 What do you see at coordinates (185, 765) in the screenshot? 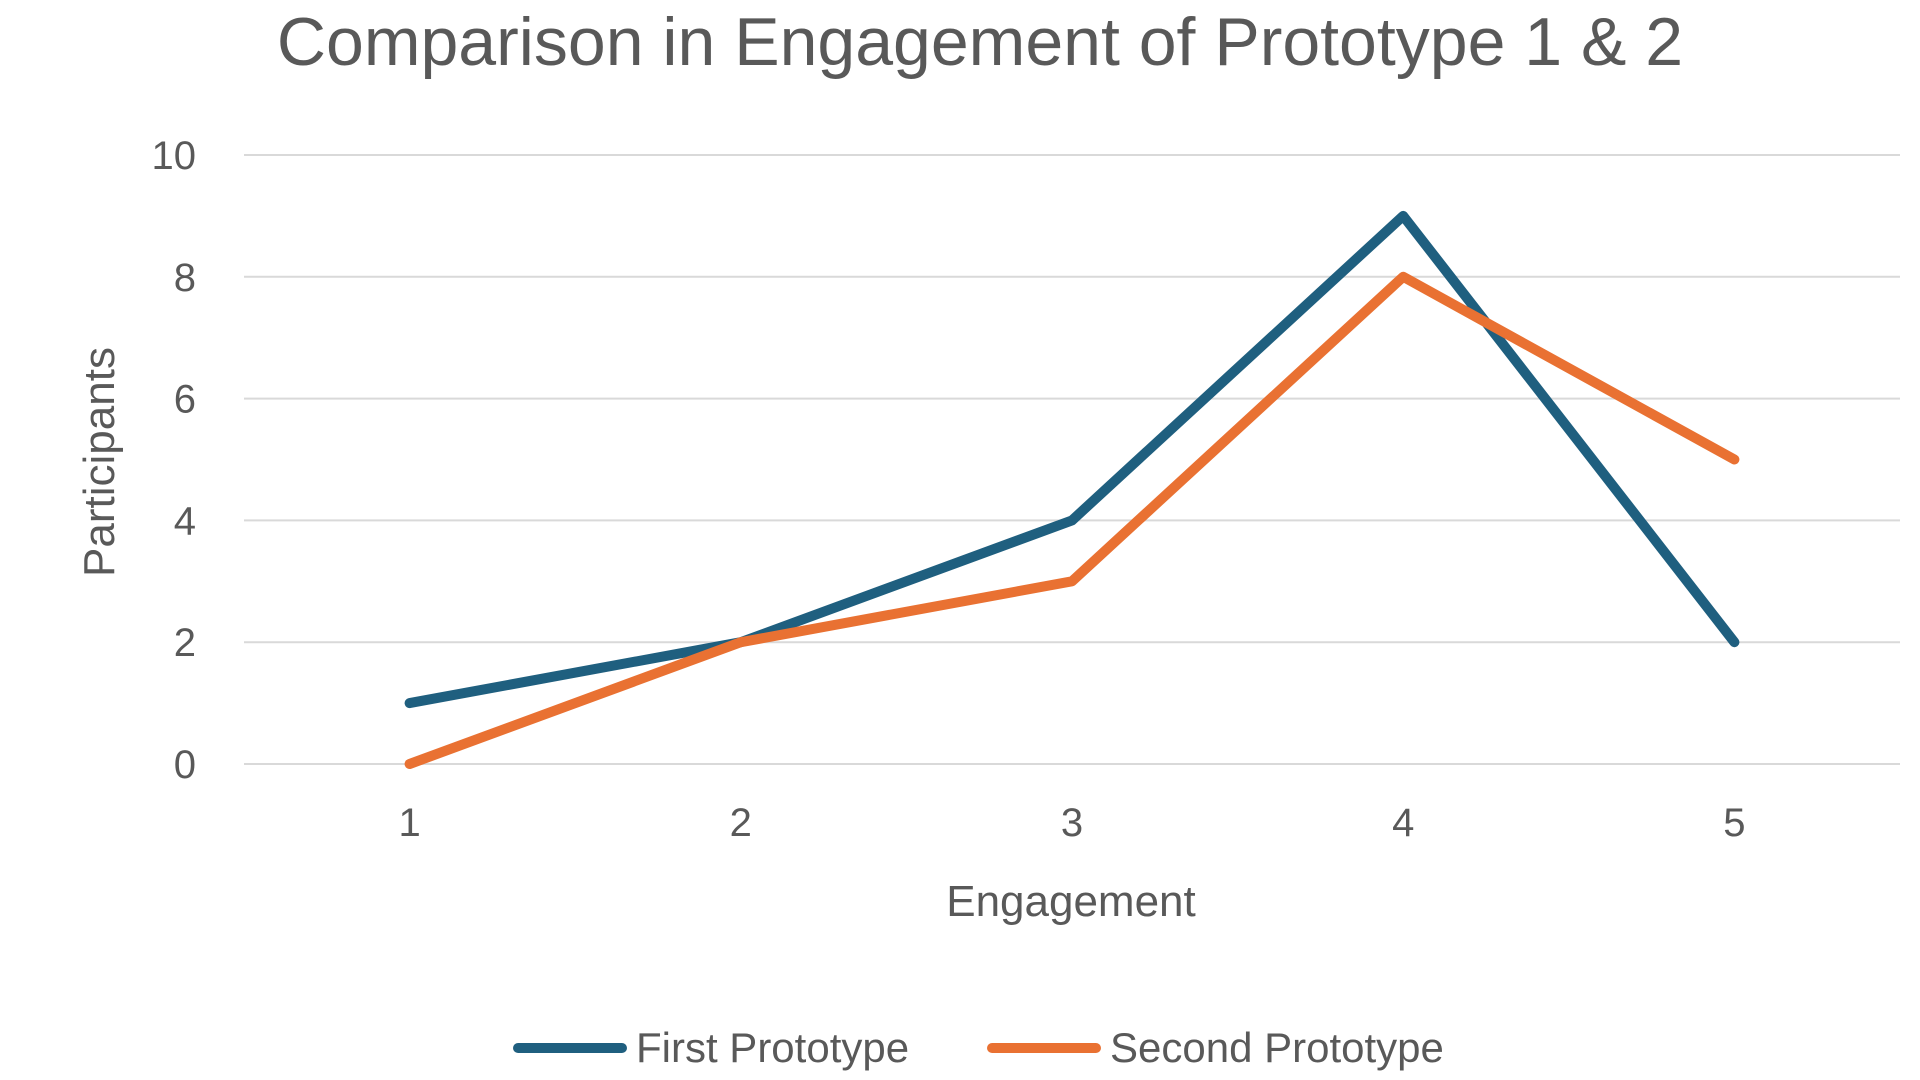
I see `y-tick-label: 0` at bounding box center [185, 765].